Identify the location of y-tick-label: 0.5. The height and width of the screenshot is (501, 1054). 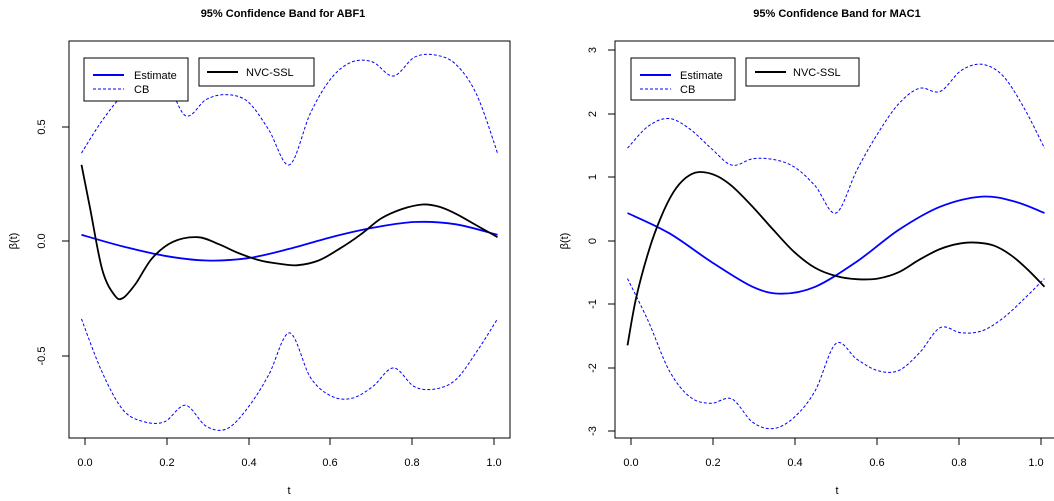
(42, 126).